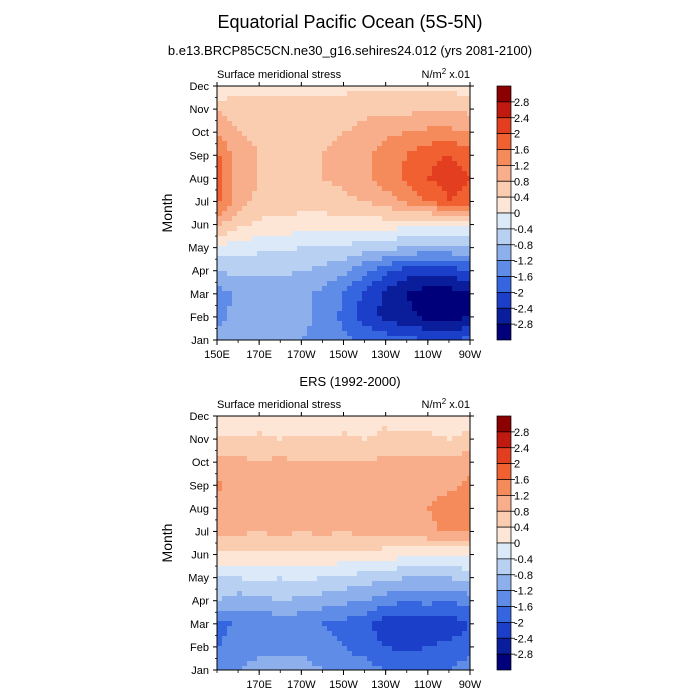 The height and width of the screenshot is (700, 700). What do you see at coordinates (350, 381) in the screenshot?
I see `panel-2-title: ERS (1992-2000)` at bounding box center [350, 381].